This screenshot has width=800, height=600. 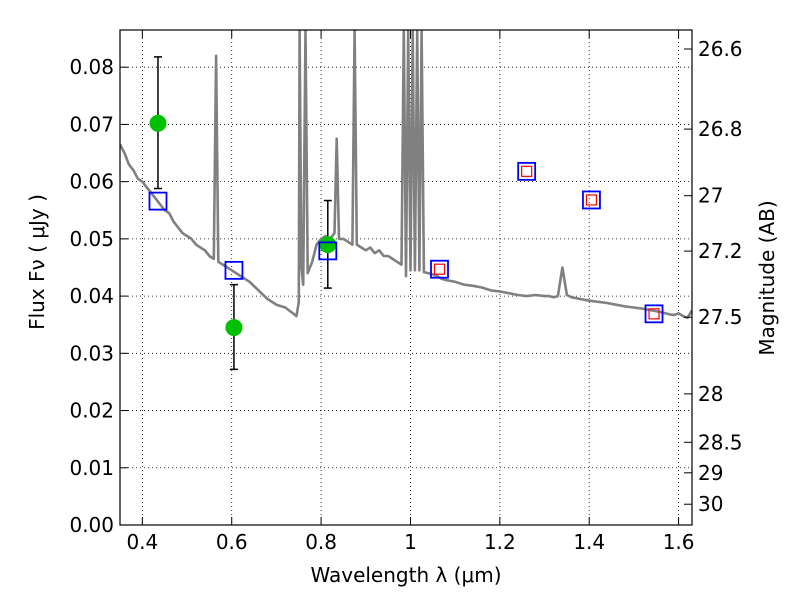 What do you see at coordinates (321, 542) in the screenshot?
I see `x-tick-label: 0.8` at bounding box center [321, 542].